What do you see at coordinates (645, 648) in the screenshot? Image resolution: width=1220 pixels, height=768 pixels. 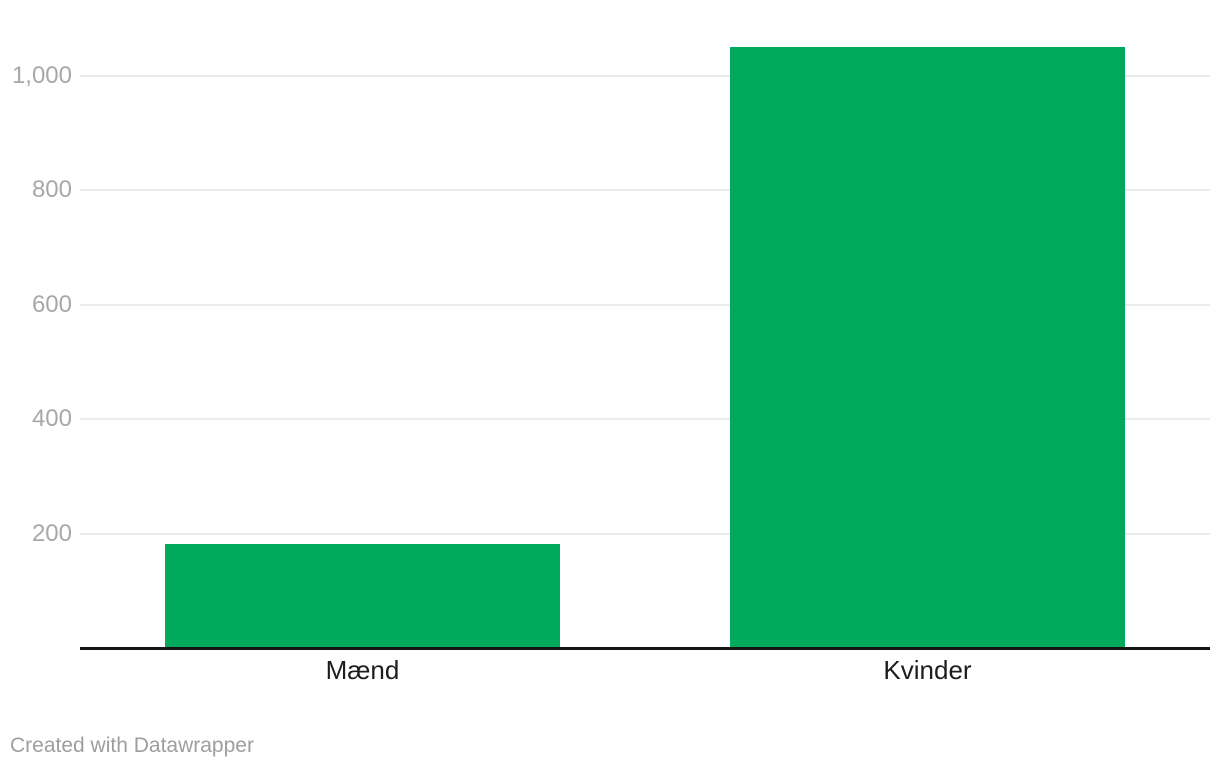 I see `x-axis-line` at bounding box center [645, 648].